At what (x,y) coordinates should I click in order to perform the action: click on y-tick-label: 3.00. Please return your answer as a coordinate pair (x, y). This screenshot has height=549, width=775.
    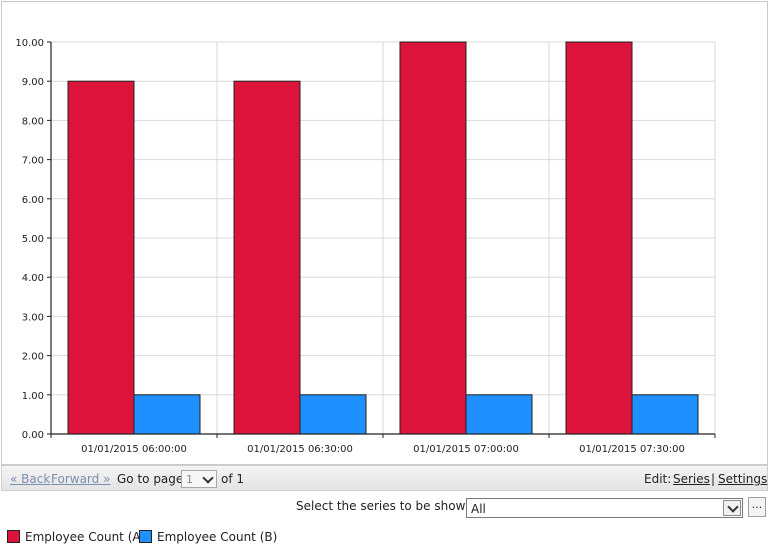
    Looking at the image, I should click on (33, 317).